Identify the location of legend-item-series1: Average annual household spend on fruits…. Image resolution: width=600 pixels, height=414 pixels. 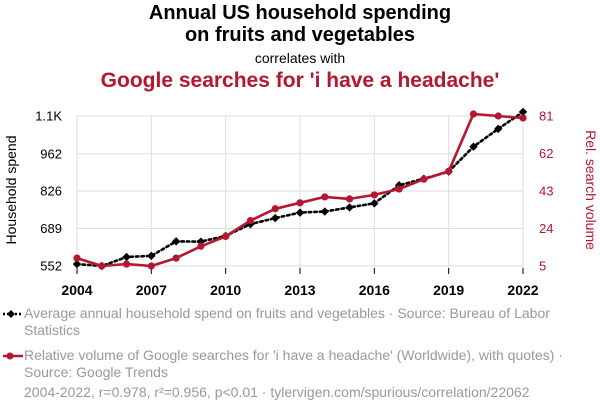
(298, 322).